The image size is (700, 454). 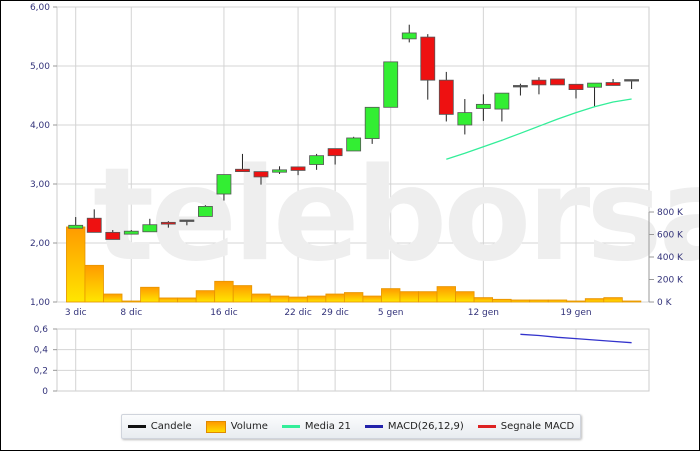 I want to click on price-tick-label: 3,00, so click(x=40, y=185).